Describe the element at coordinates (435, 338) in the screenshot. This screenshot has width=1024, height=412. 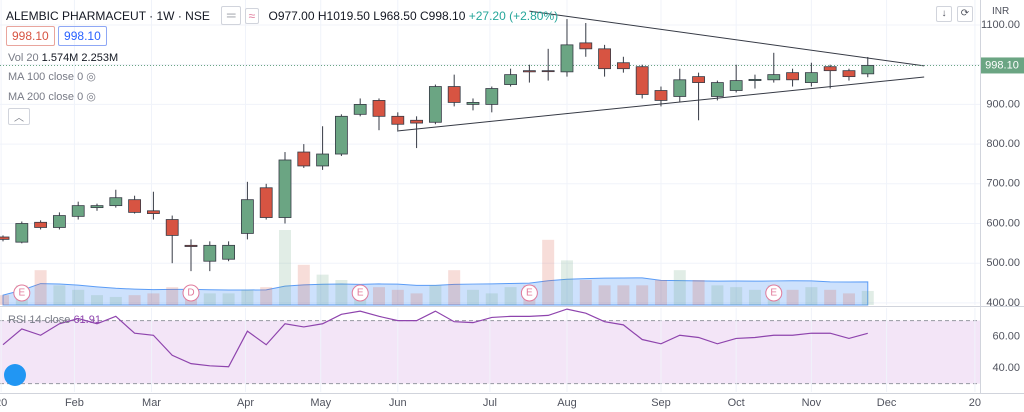
I see `rsi-line` at that location.